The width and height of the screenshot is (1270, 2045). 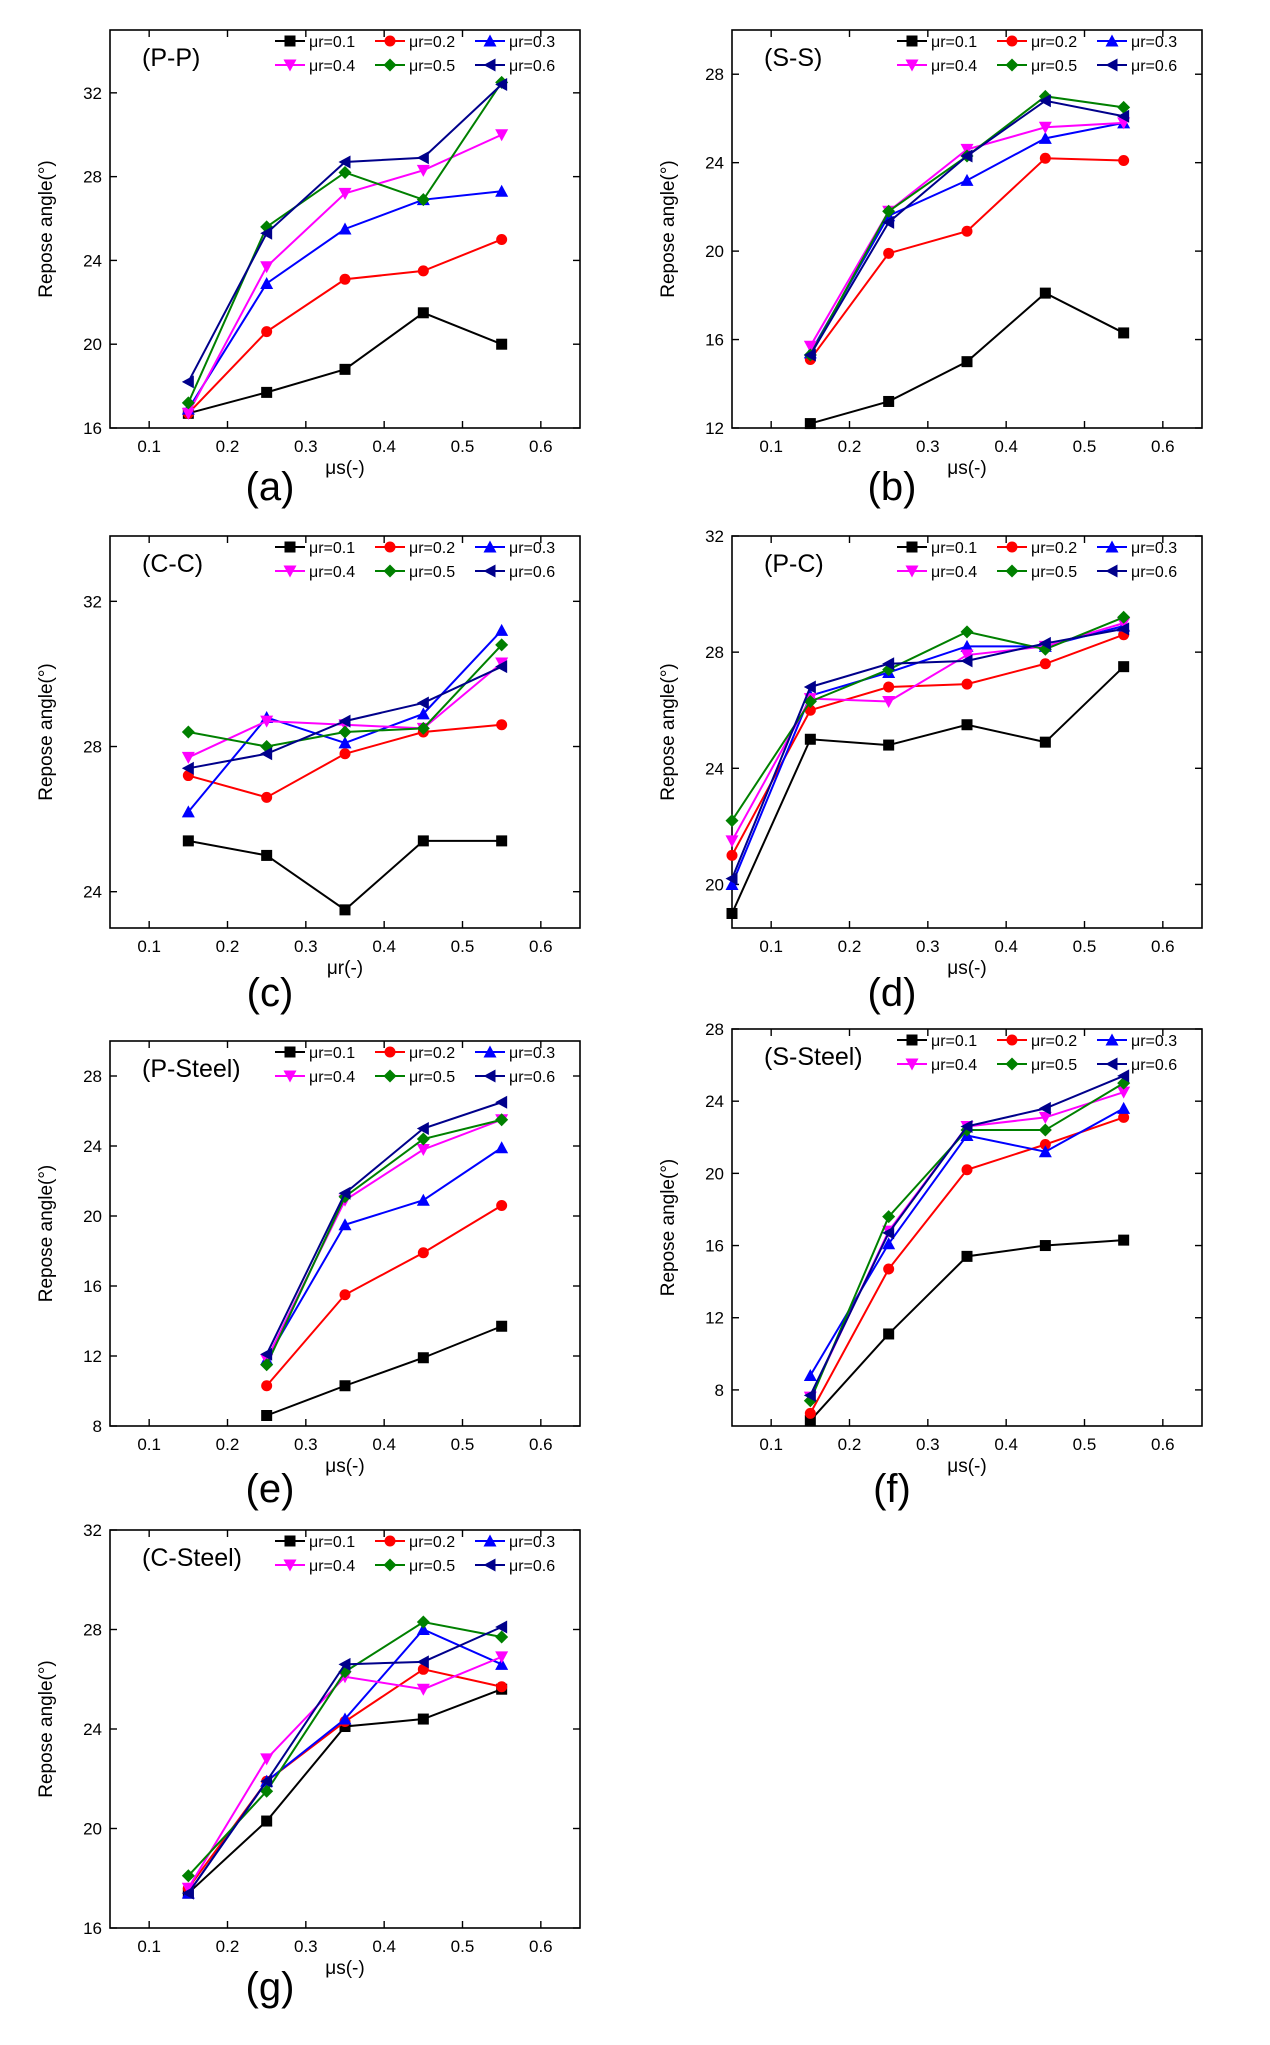 I want to click on y-tick-label: 8, so click(x=719, y=1390).